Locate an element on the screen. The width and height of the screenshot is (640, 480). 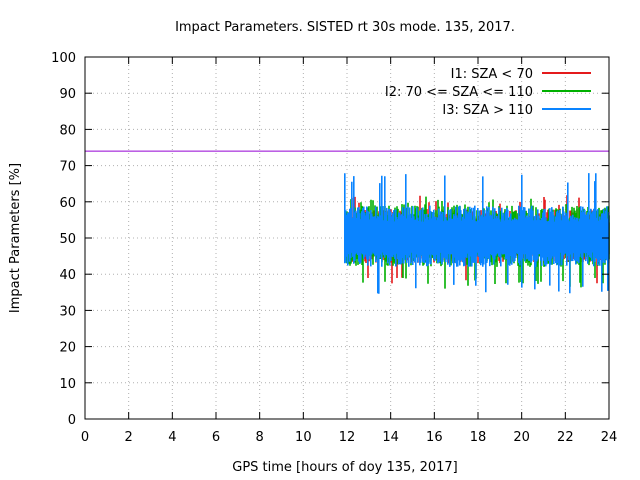
y-tick-label: 20 is located at coordinates (67, 348).